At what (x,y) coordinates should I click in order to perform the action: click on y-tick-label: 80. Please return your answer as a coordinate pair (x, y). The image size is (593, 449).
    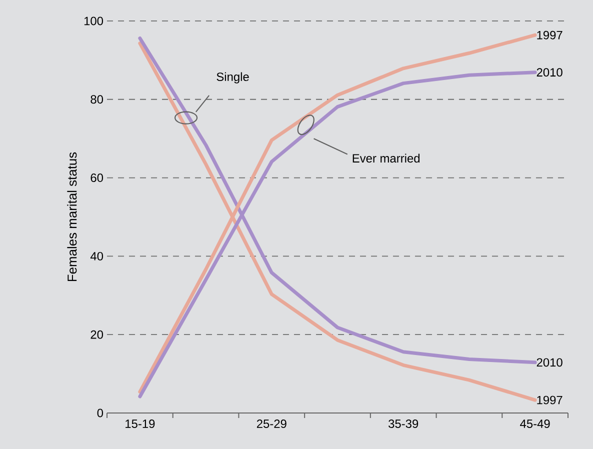
    Looking at the image, I should click on (97, 99).